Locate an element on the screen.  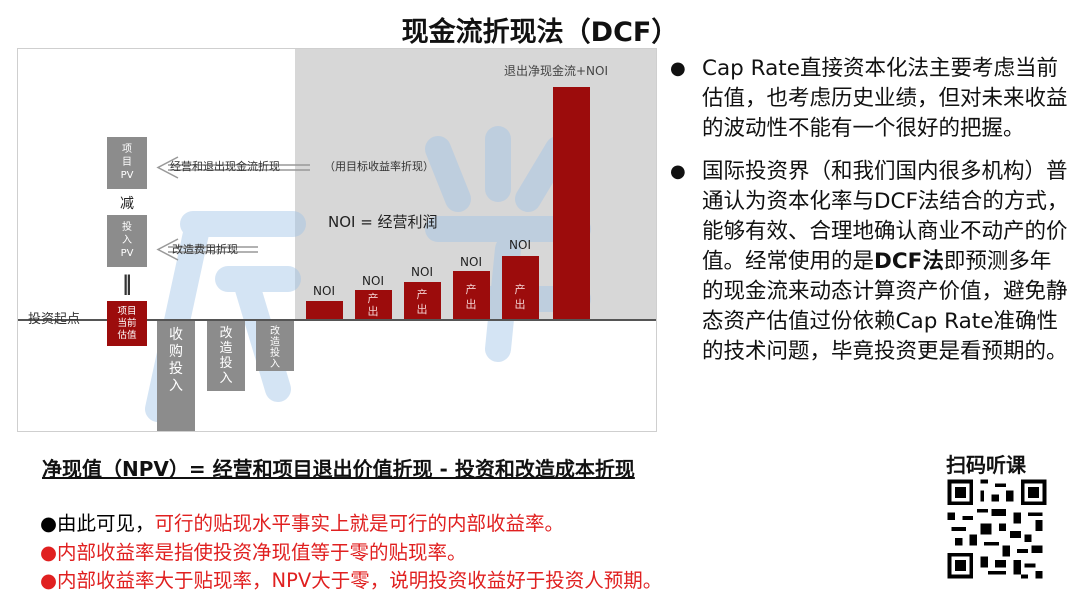
project-pv-line2: 目 is located at coordinates (127, 162).